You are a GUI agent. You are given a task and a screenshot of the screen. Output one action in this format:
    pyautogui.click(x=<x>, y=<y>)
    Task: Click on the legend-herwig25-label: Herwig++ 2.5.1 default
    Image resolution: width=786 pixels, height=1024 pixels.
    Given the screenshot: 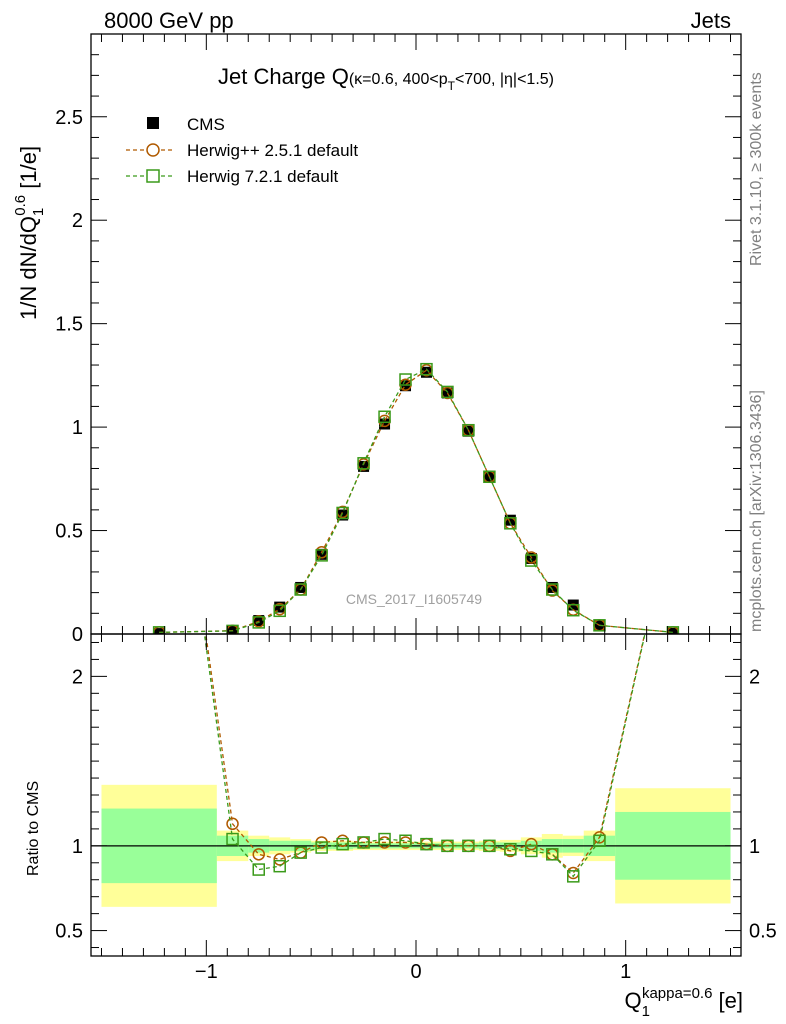 What is the action you would take?
    pyautogui.click(x=272, y=150)
    